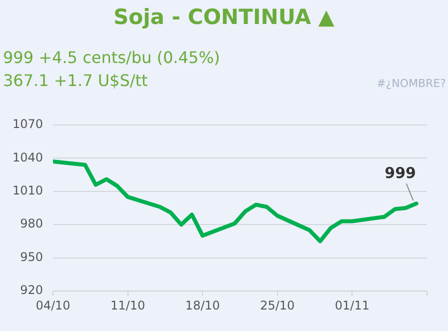 The width and height of the screenshot is (448, 331). I want to click on y-tick-label: 1010, so click(27, 191).